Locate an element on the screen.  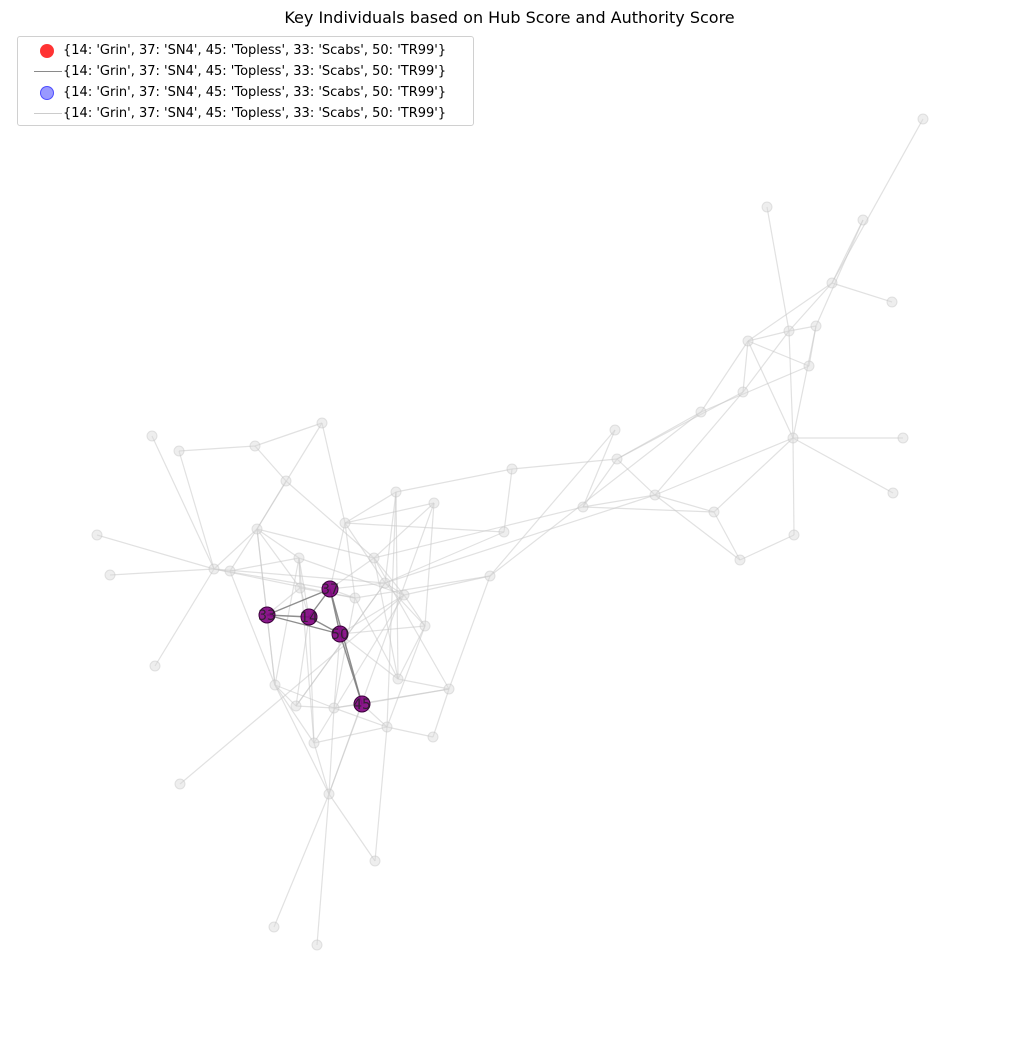
key-node-label: 37 is located at coordinates (330, 590).